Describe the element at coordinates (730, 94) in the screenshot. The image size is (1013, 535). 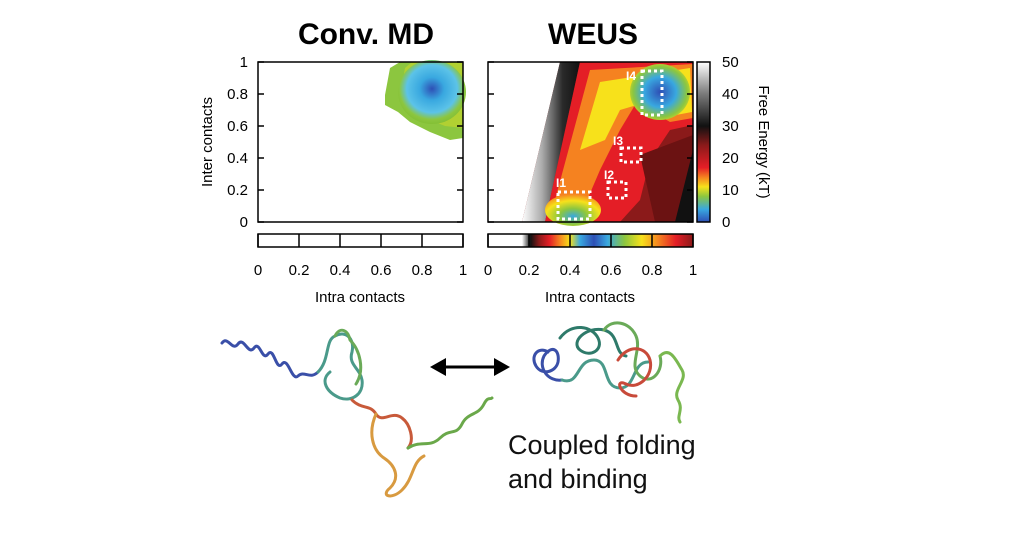
I see `colorbar-tick-label: 40` at that location.